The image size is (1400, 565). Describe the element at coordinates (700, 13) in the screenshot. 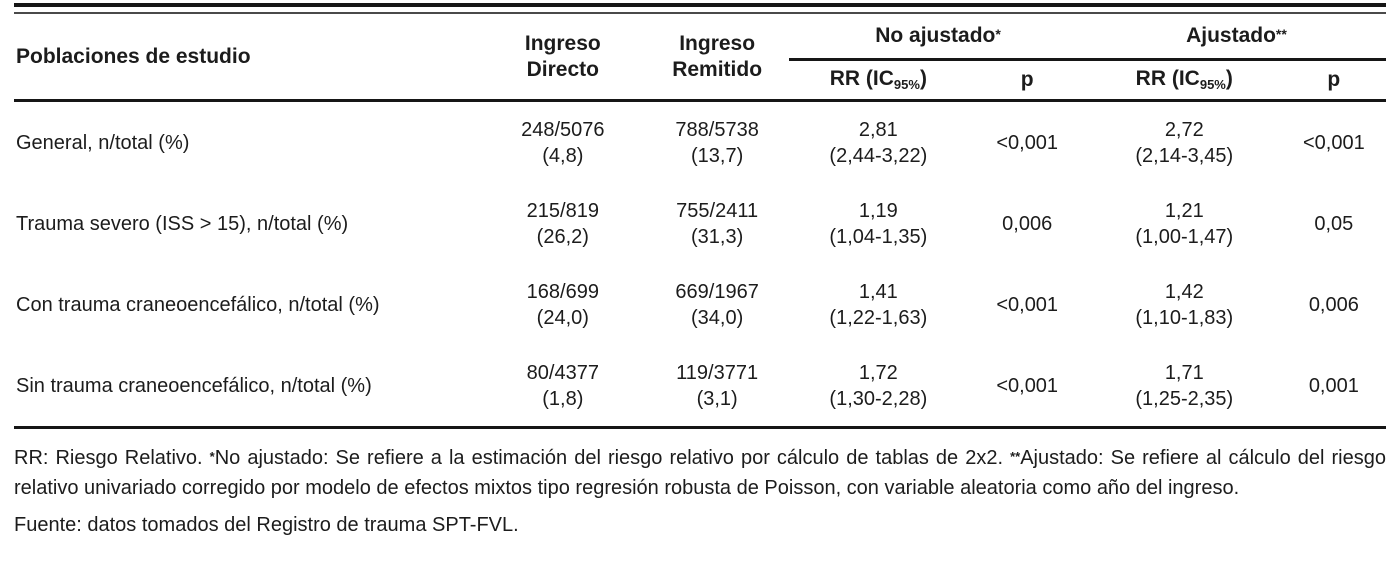

I see `top-rule-secondary` at that location.